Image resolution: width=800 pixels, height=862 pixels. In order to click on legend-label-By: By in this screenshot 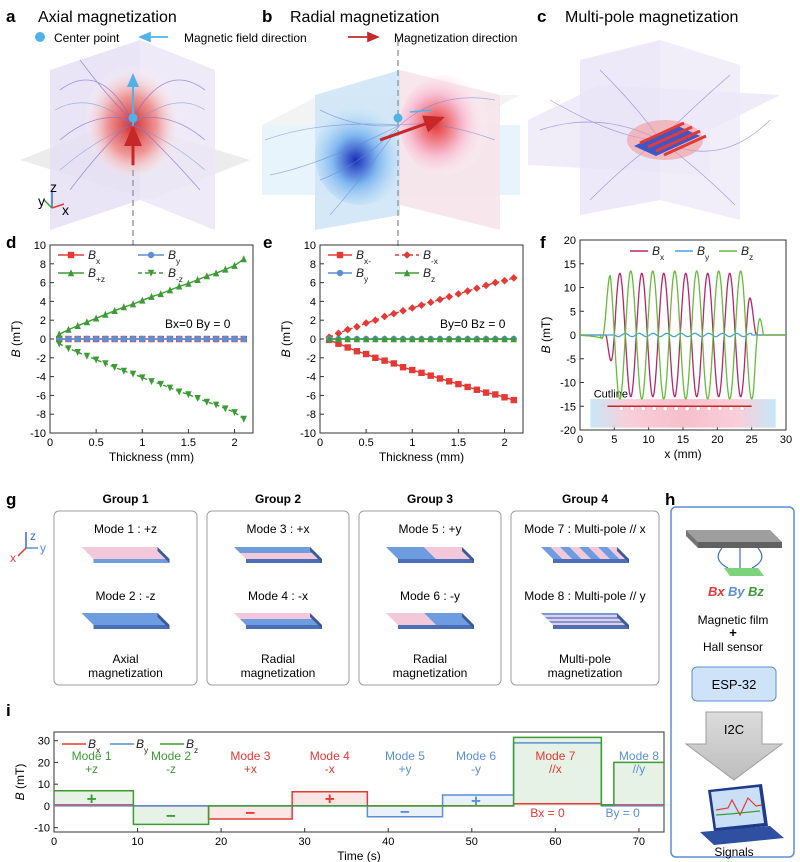, I will do `click(142, 746)`.